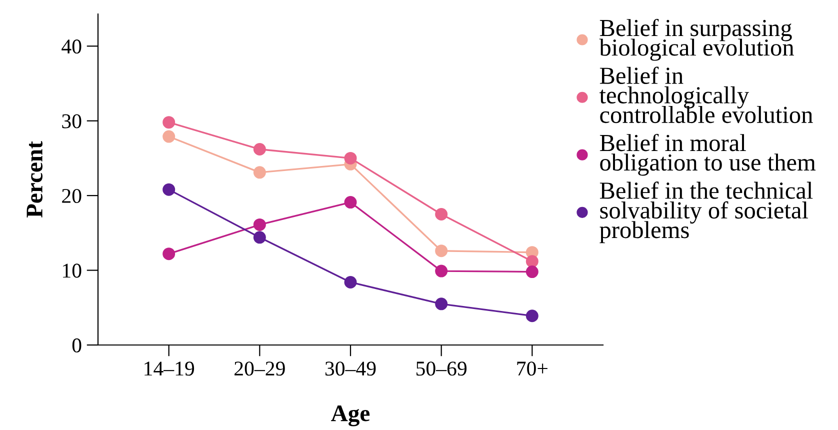 This screenshot has height=430, width=838. I want to click on legend-label: Belief in moral obligation to use them, so click(708, 155).